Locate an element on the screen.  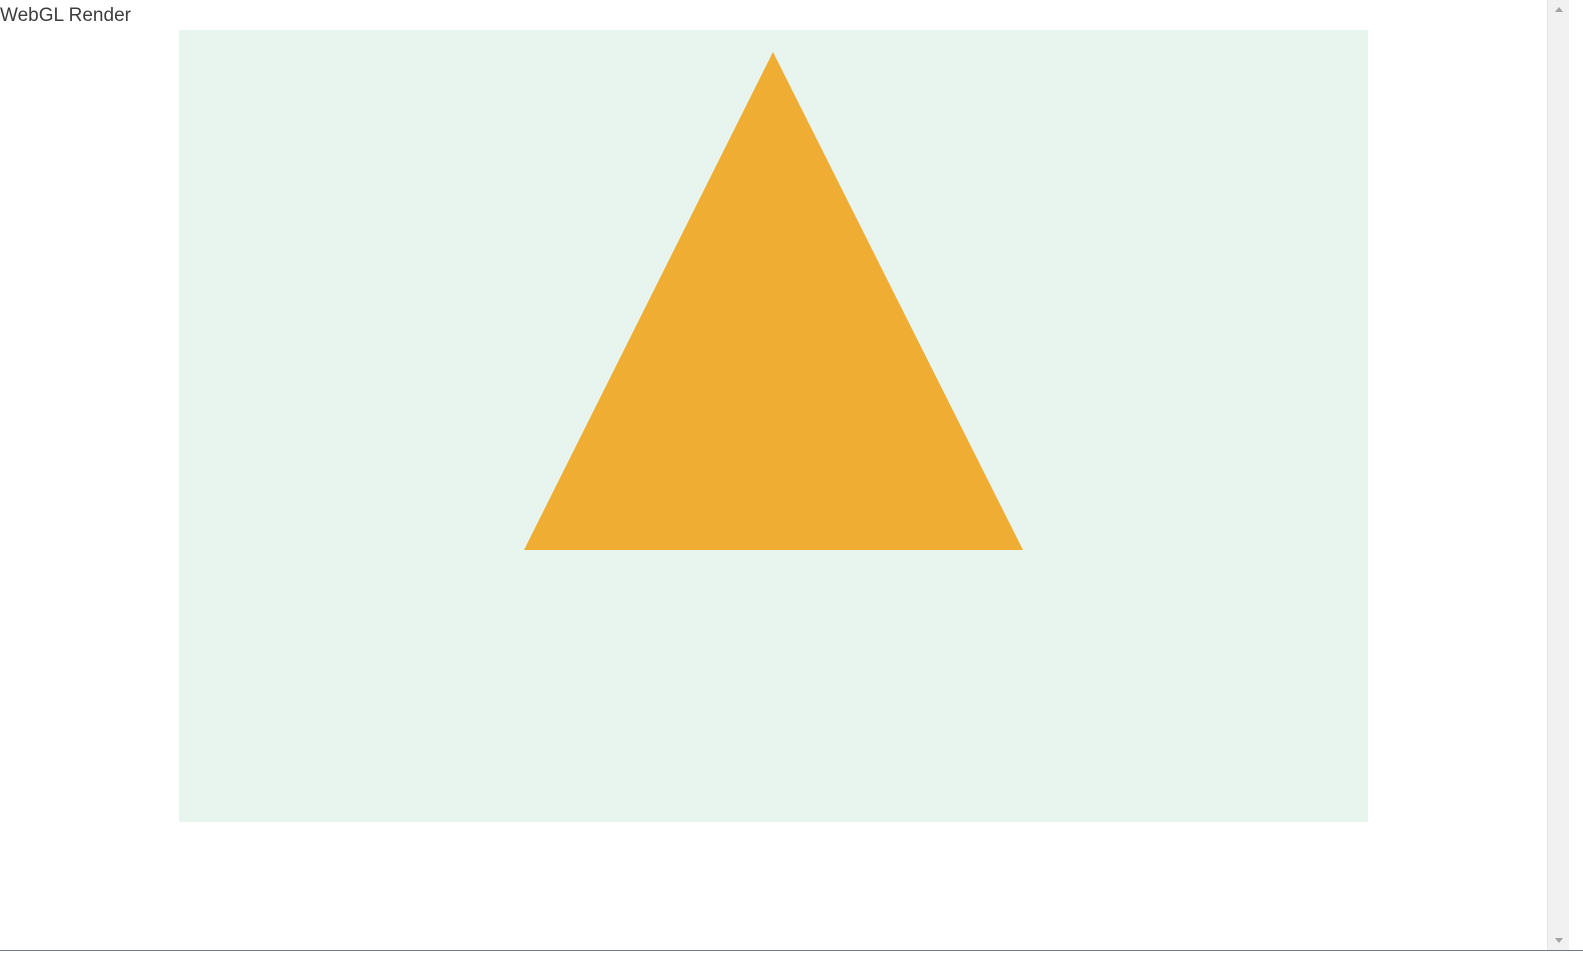
scroll-down-icon is located at coordinates (1558, 940).